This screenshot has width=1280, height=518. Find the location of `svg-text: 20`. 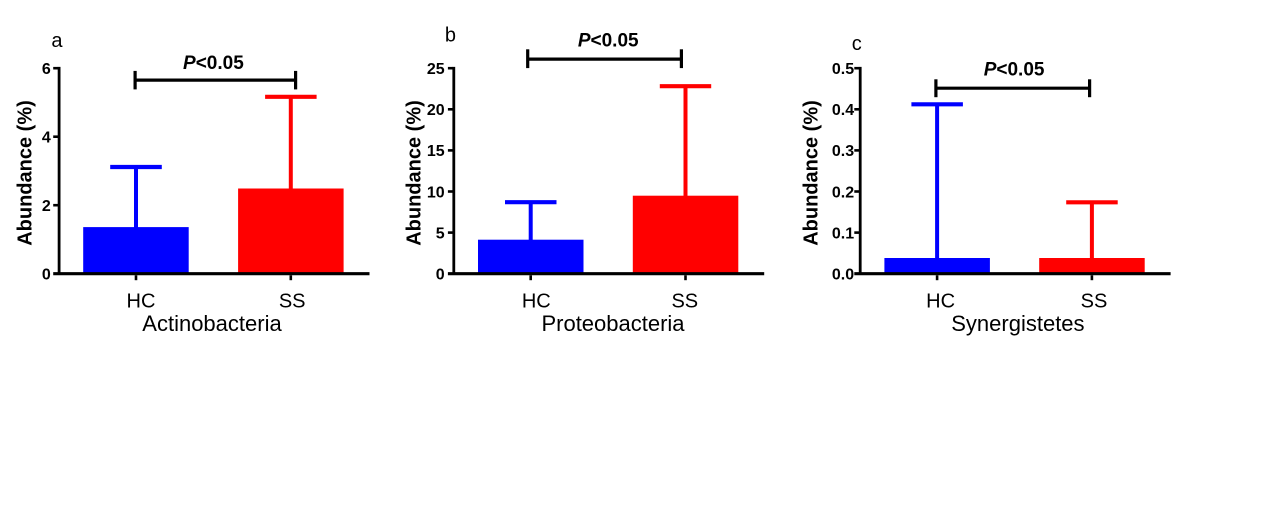

svg-text: 20 is located at coordinates (436, 110).